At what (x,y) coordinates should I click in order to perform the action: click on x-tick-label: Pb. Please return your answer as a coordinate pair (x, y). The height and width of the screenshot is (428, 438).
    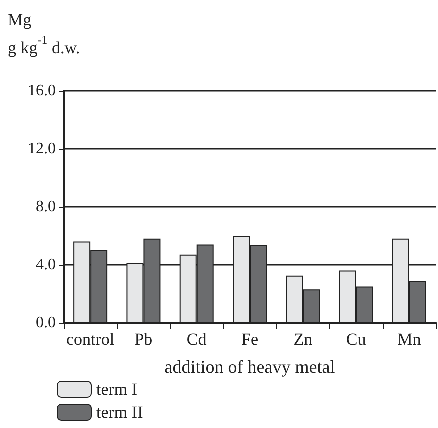
    Looking at the image, I should click on (143, 339).